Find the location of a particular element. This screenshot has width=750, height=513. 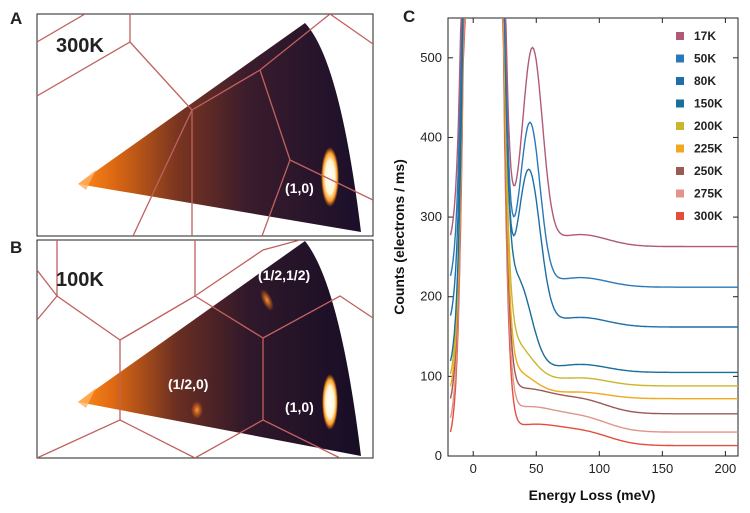

y-tick-label: 0 is located at coordinates (438, 455).